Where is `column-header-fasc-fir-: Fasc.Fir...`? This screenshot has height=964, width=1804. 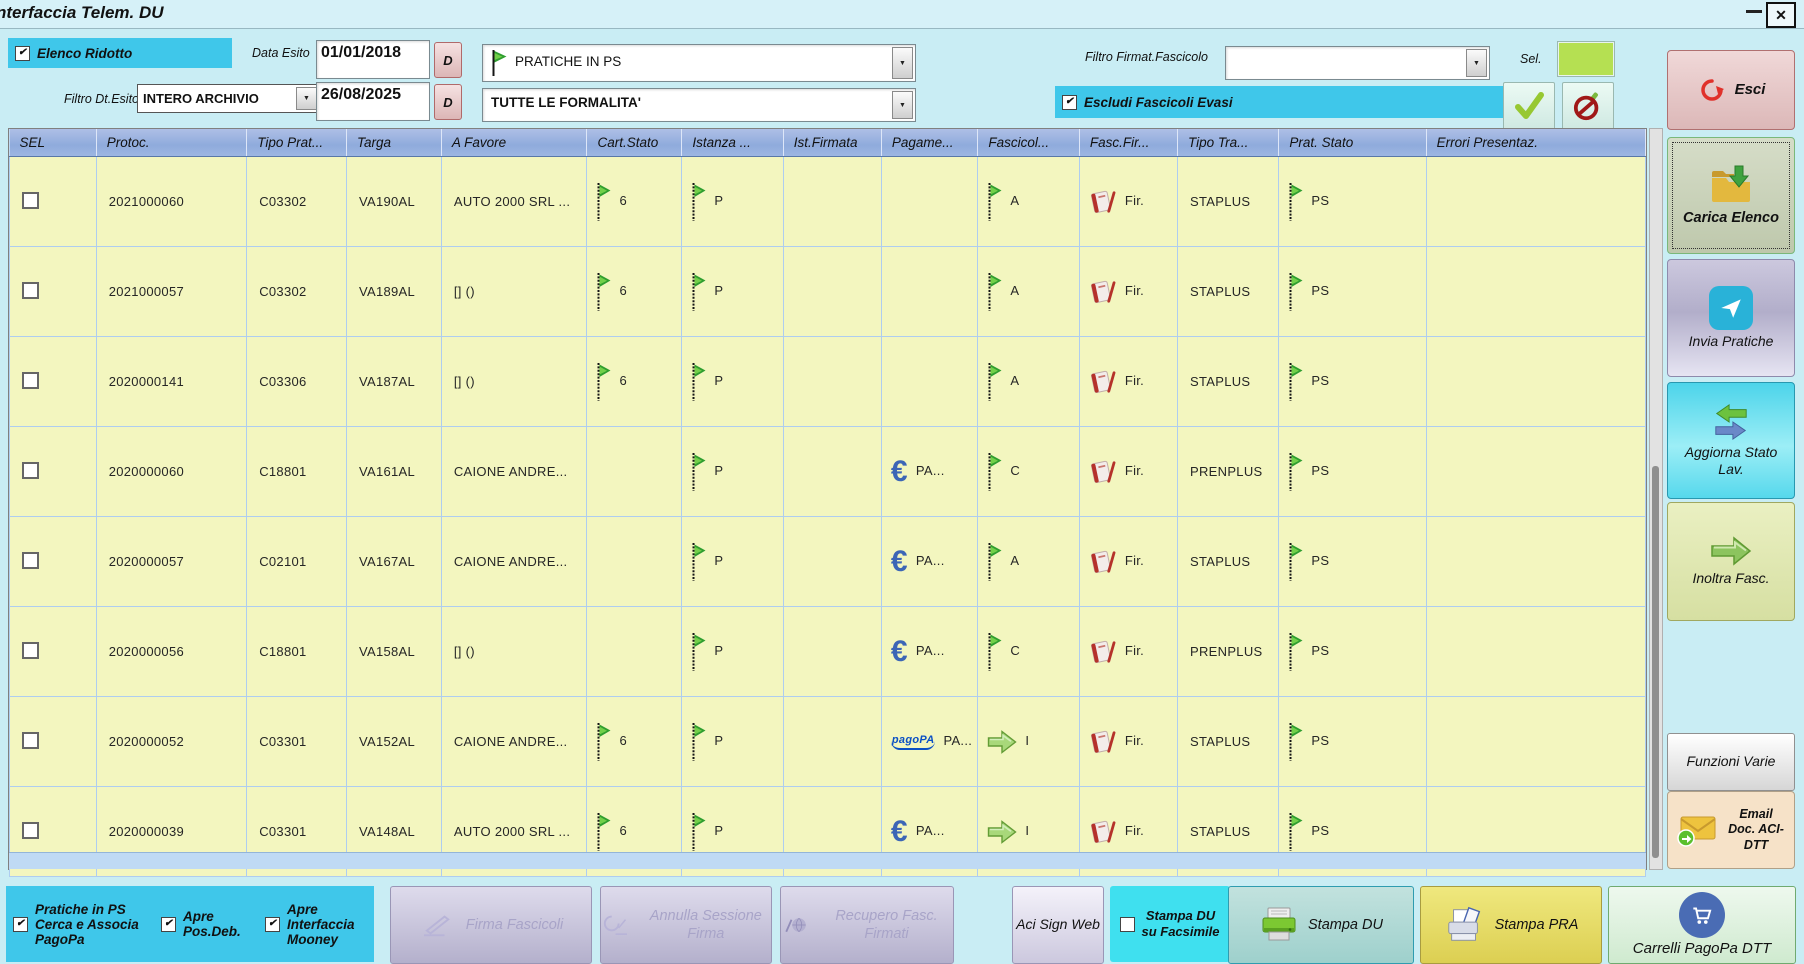 column-header-fasc-fir-: Fasc.Fir... is located at coordinates (1129, 143).